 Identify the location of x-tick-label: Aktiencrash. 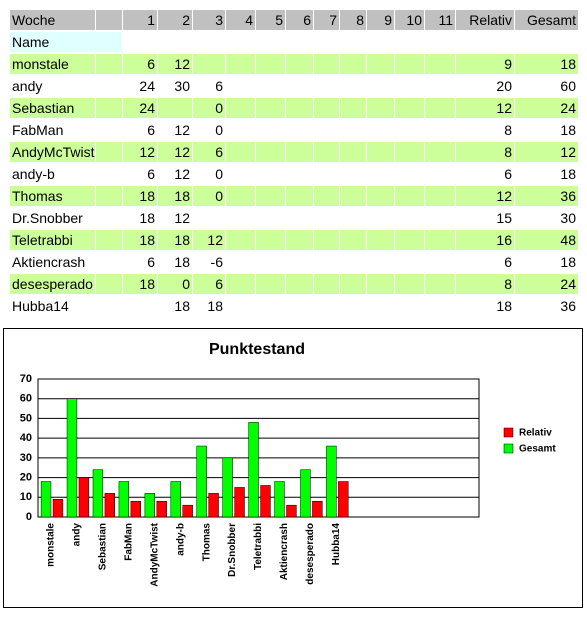
(284, 551).